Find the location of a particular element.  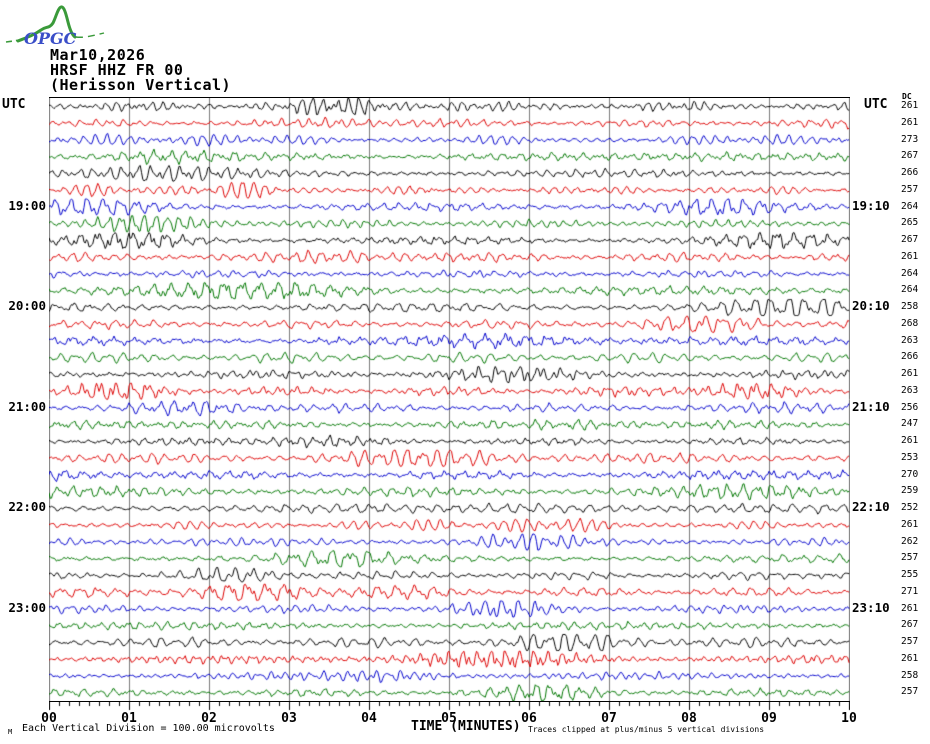

dc-value: 253 is located at coordinates (910, 457).